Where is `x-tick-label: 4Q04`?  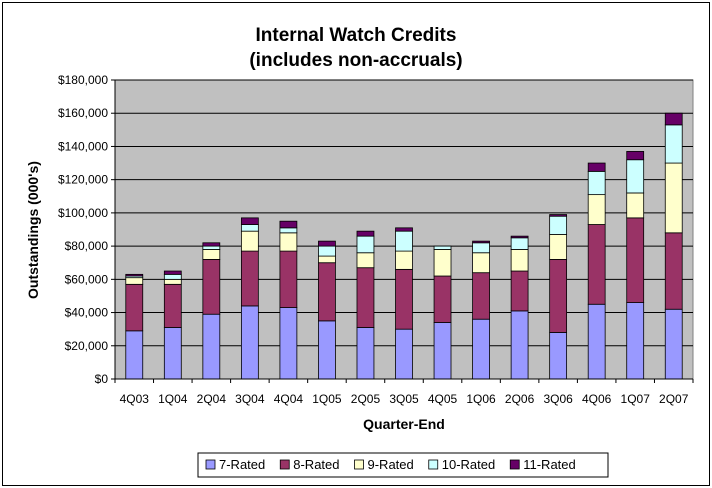
x-tick-label: 4Q04 is located at coordinates (289, 399).